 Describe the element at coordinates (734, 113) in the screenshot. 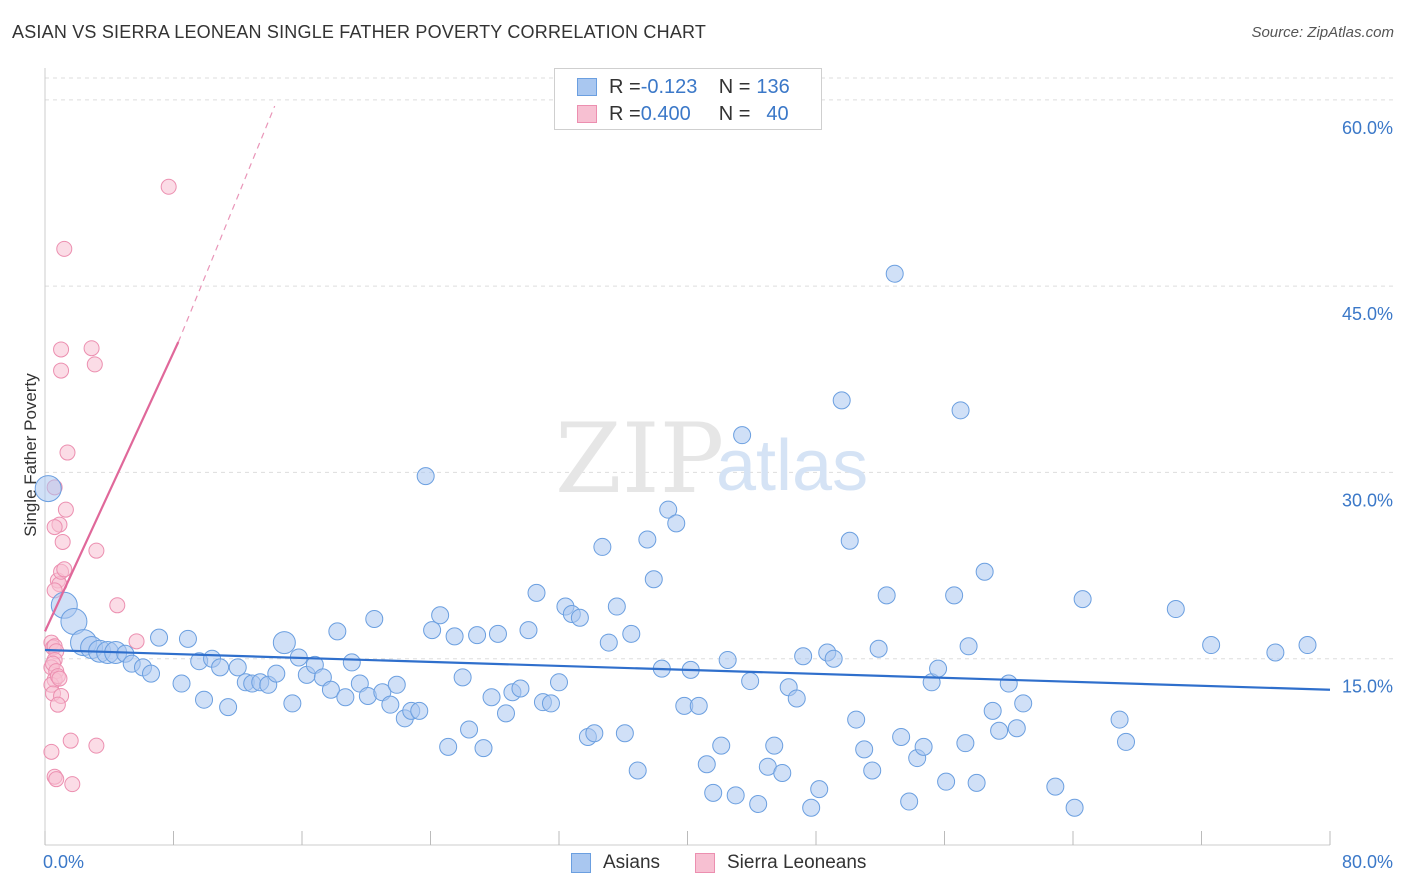

I see `n-label: N =` at that location.